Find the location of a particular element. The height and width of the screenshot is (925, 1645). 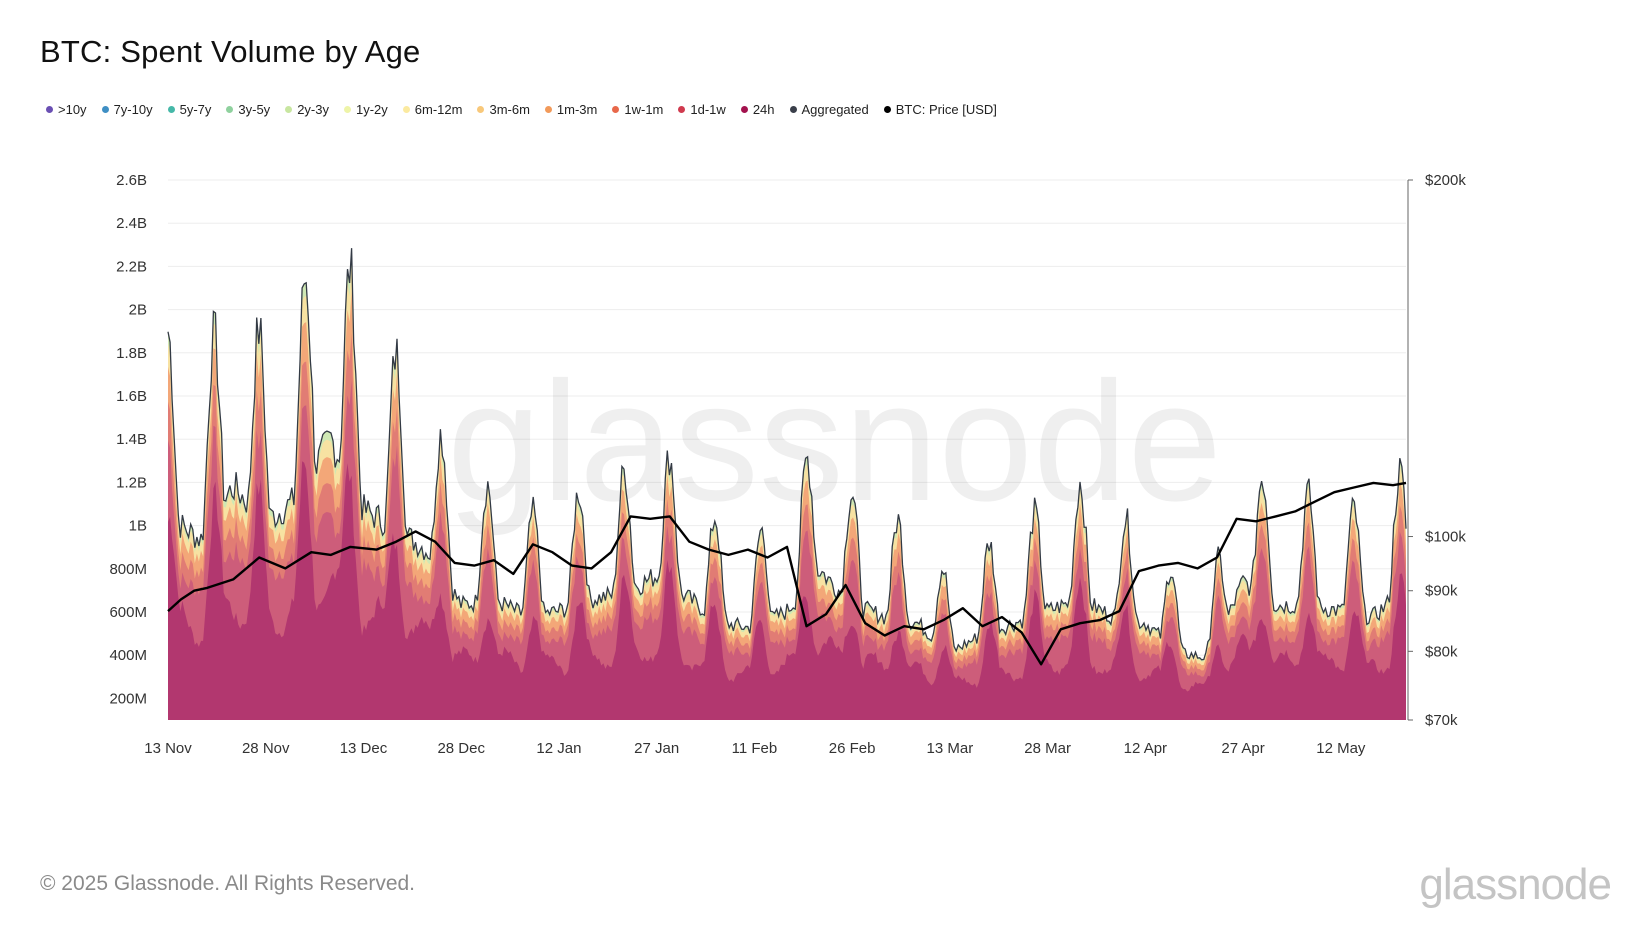

copyright-footer: © 2025 Glassnode. All Rights Reserved. is located at coordinates (228, 883).